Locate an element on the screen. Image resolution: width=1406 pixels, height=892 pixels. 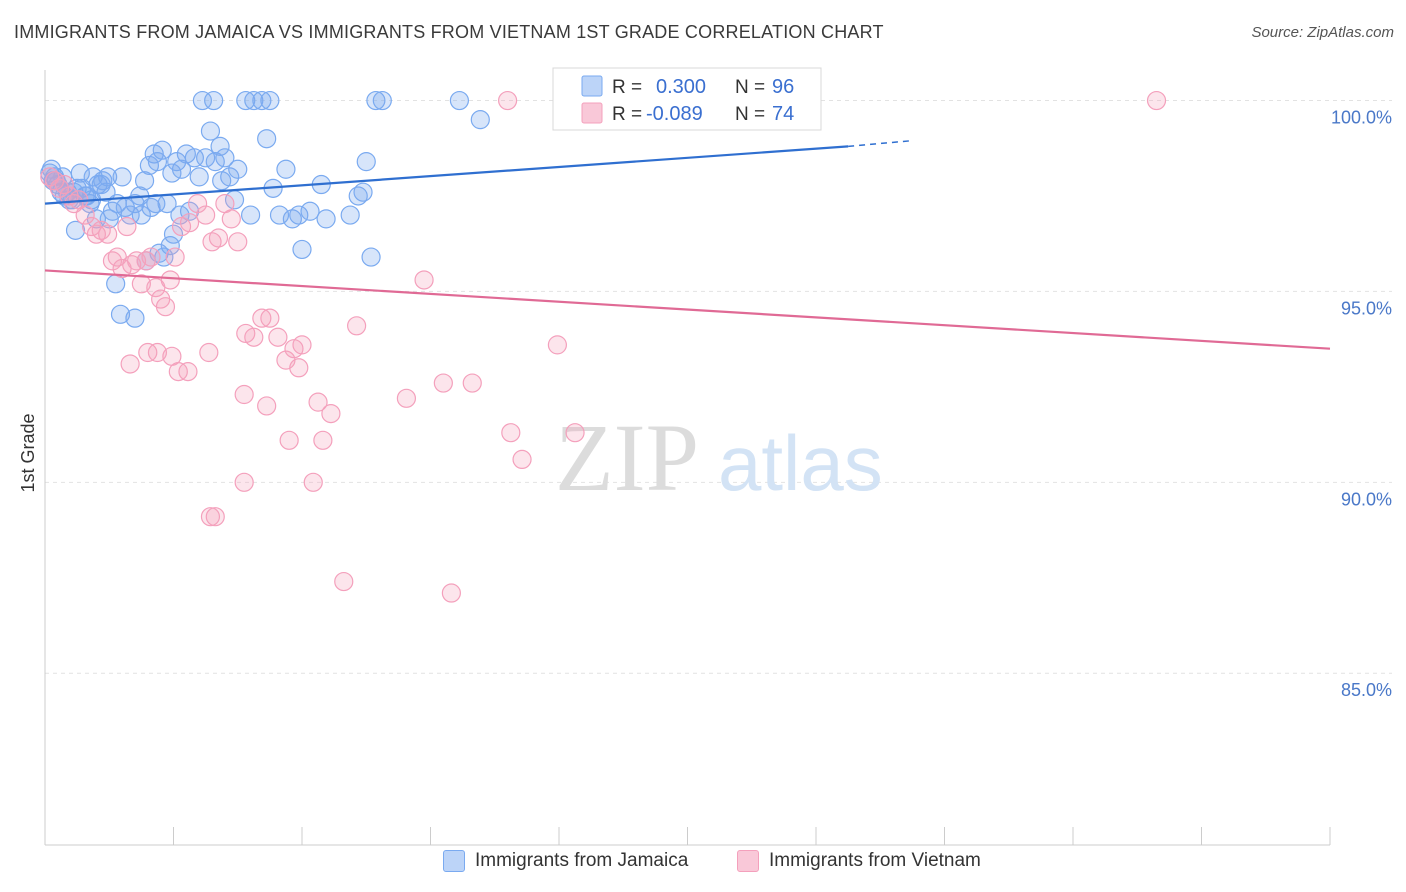
legend-label-jamaica: Immigrants from Jamaica is located at coordinates (582, 860).